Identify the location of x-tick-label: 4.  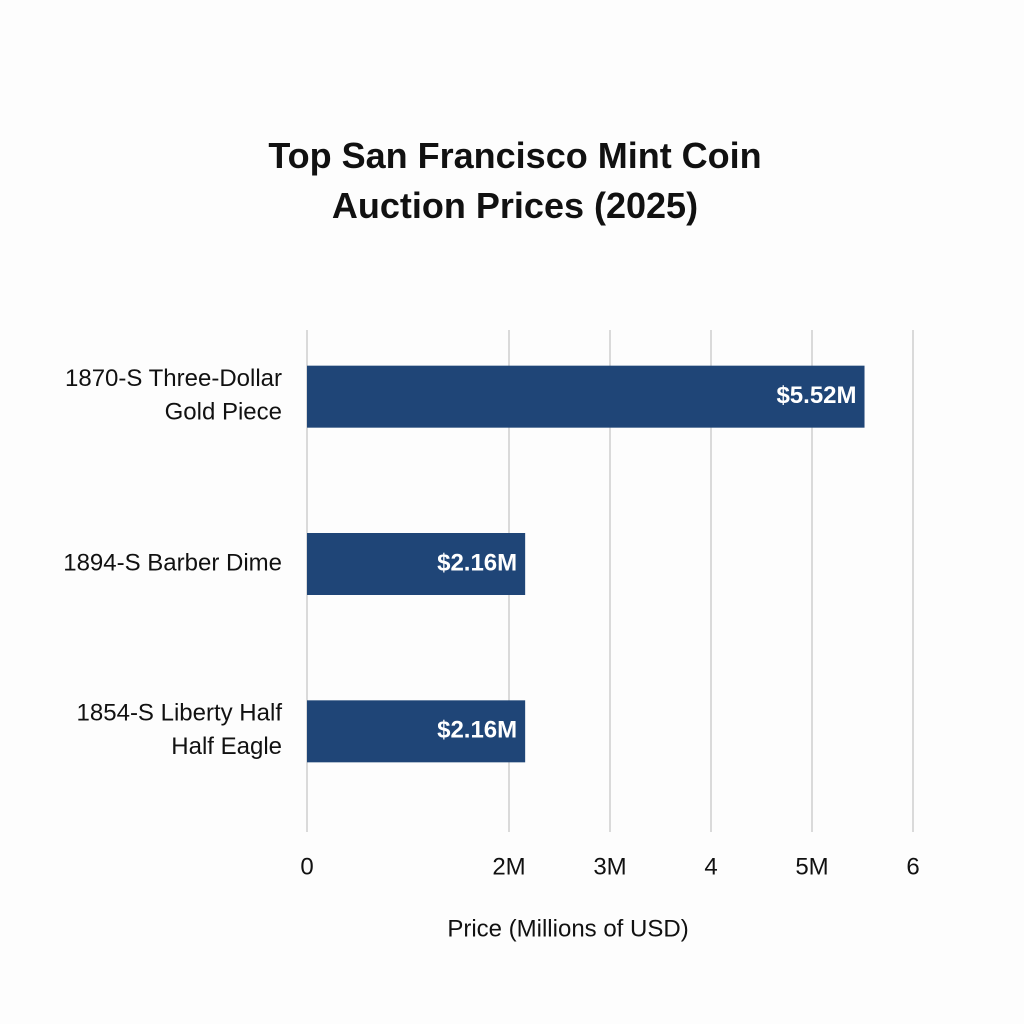
(710, 866).